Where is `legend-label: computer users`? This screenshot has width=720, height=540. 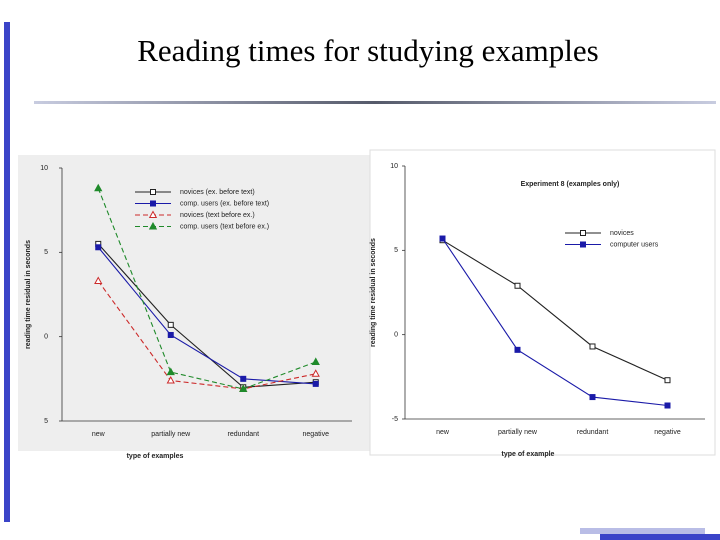
legend-label: computer users is located at coordinates (634, 244).